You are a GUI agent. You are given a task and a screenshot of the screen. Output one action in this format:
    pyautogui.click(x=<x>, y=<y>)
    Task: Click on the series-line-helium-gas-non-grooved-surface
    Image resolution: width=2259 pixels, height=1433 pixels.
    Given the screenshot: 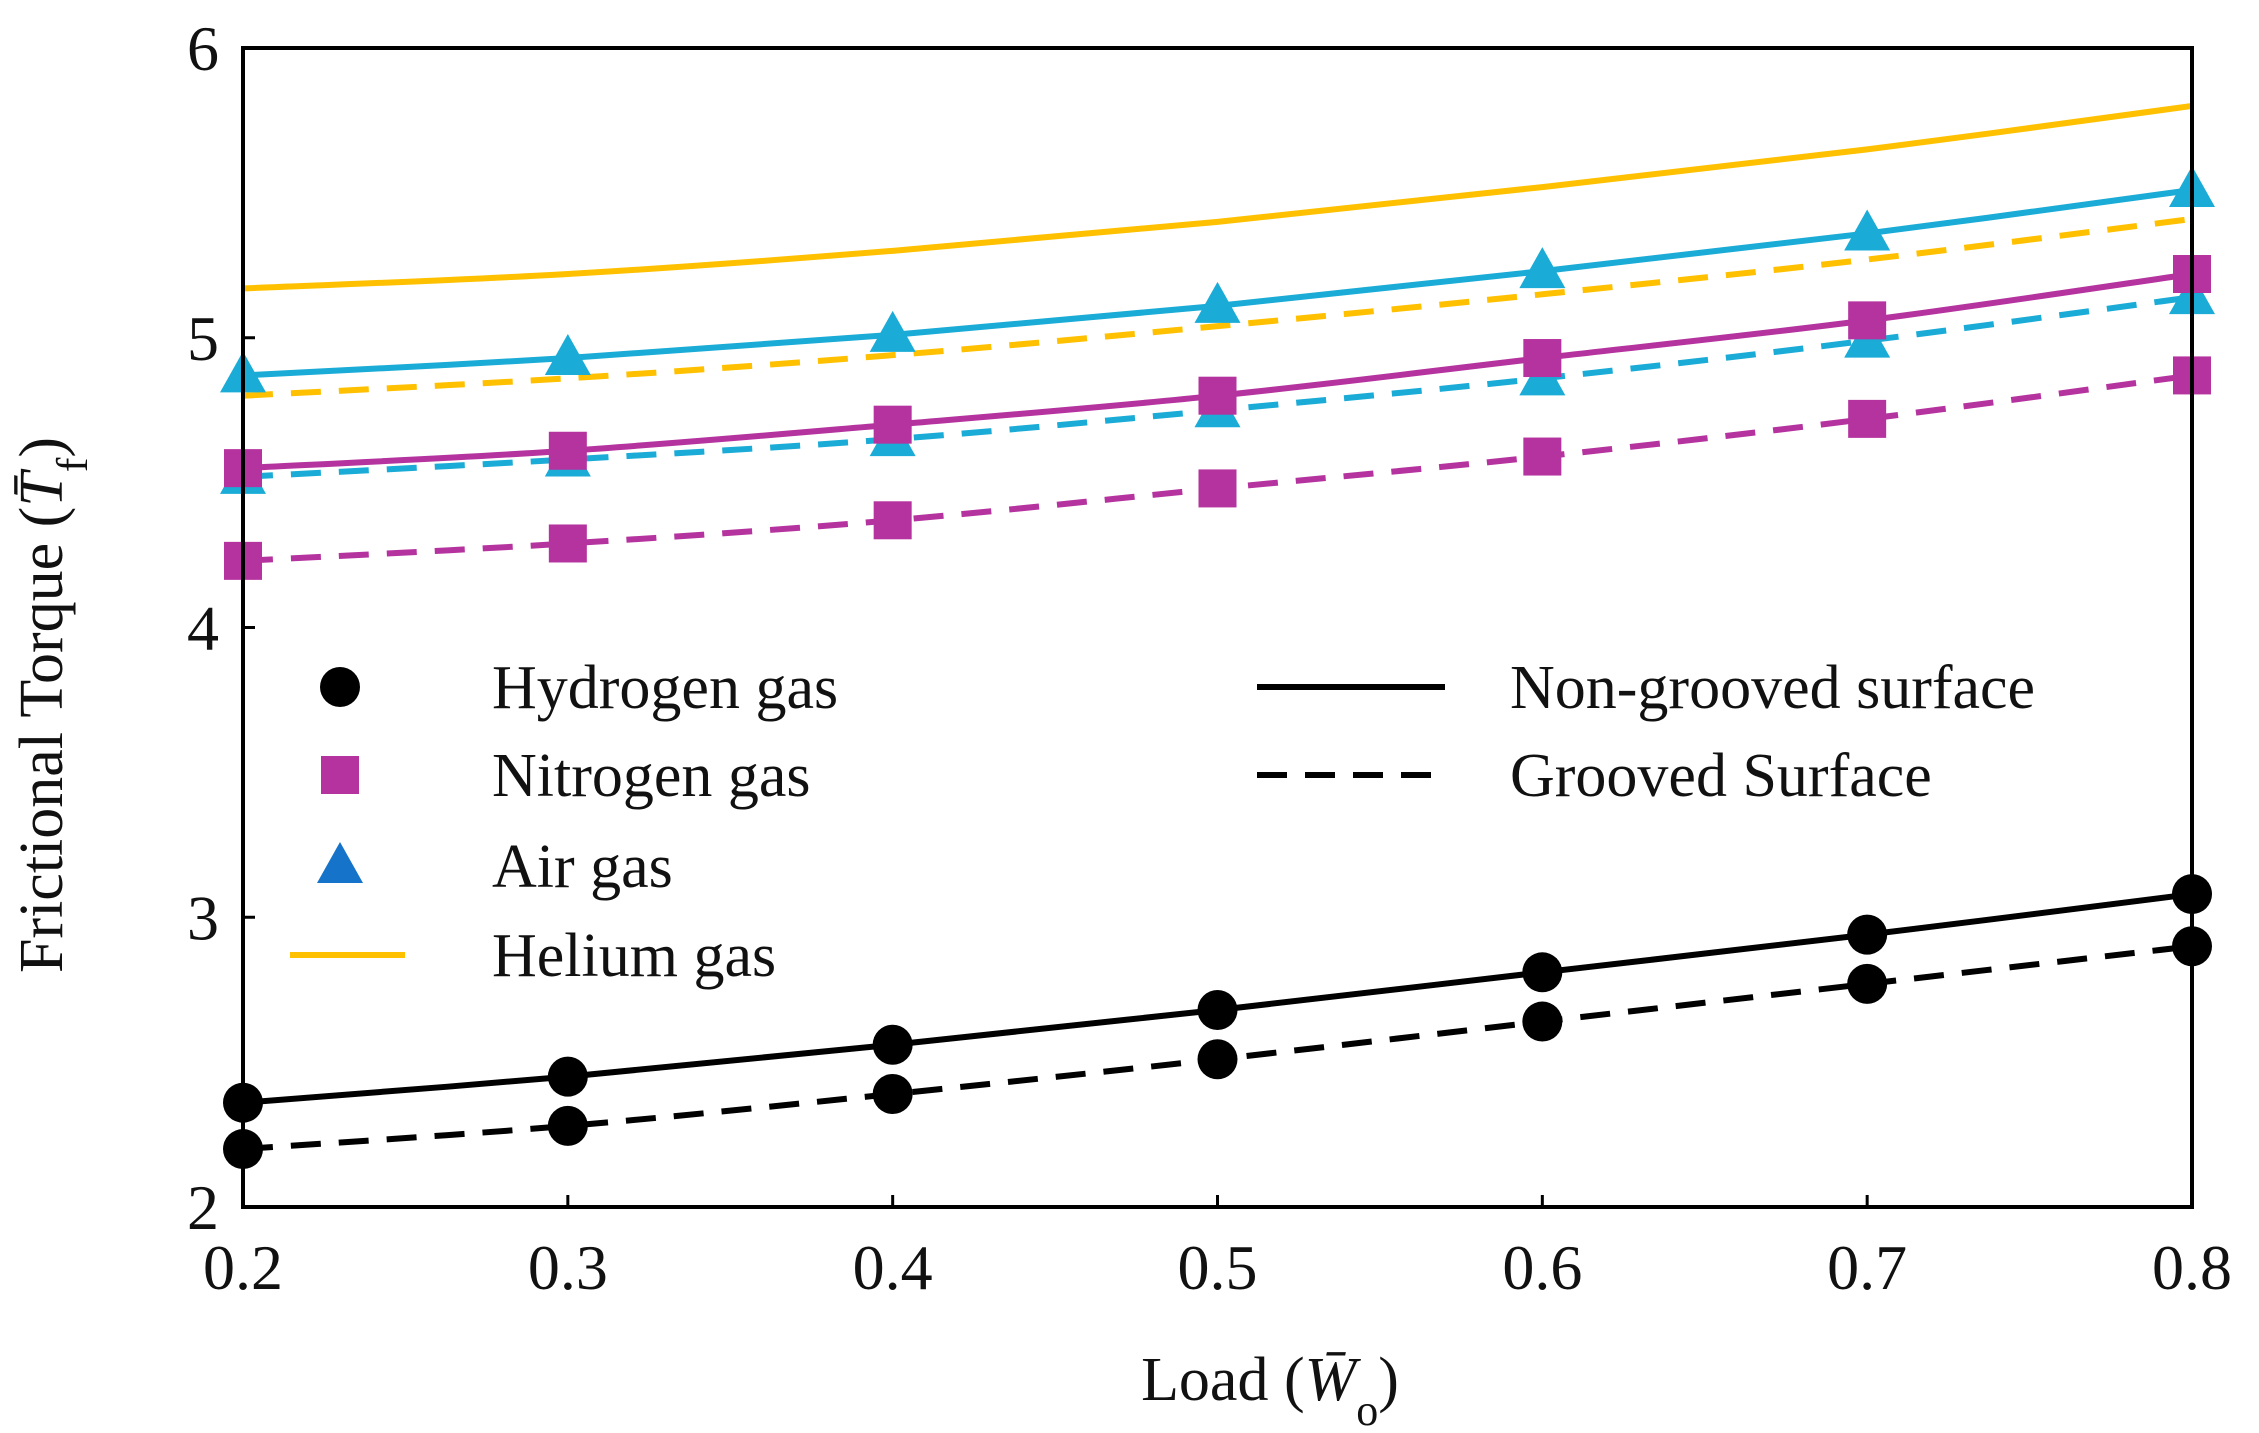 What is the action you would take?
    pyautogui.click(x=1217, y=197)
    